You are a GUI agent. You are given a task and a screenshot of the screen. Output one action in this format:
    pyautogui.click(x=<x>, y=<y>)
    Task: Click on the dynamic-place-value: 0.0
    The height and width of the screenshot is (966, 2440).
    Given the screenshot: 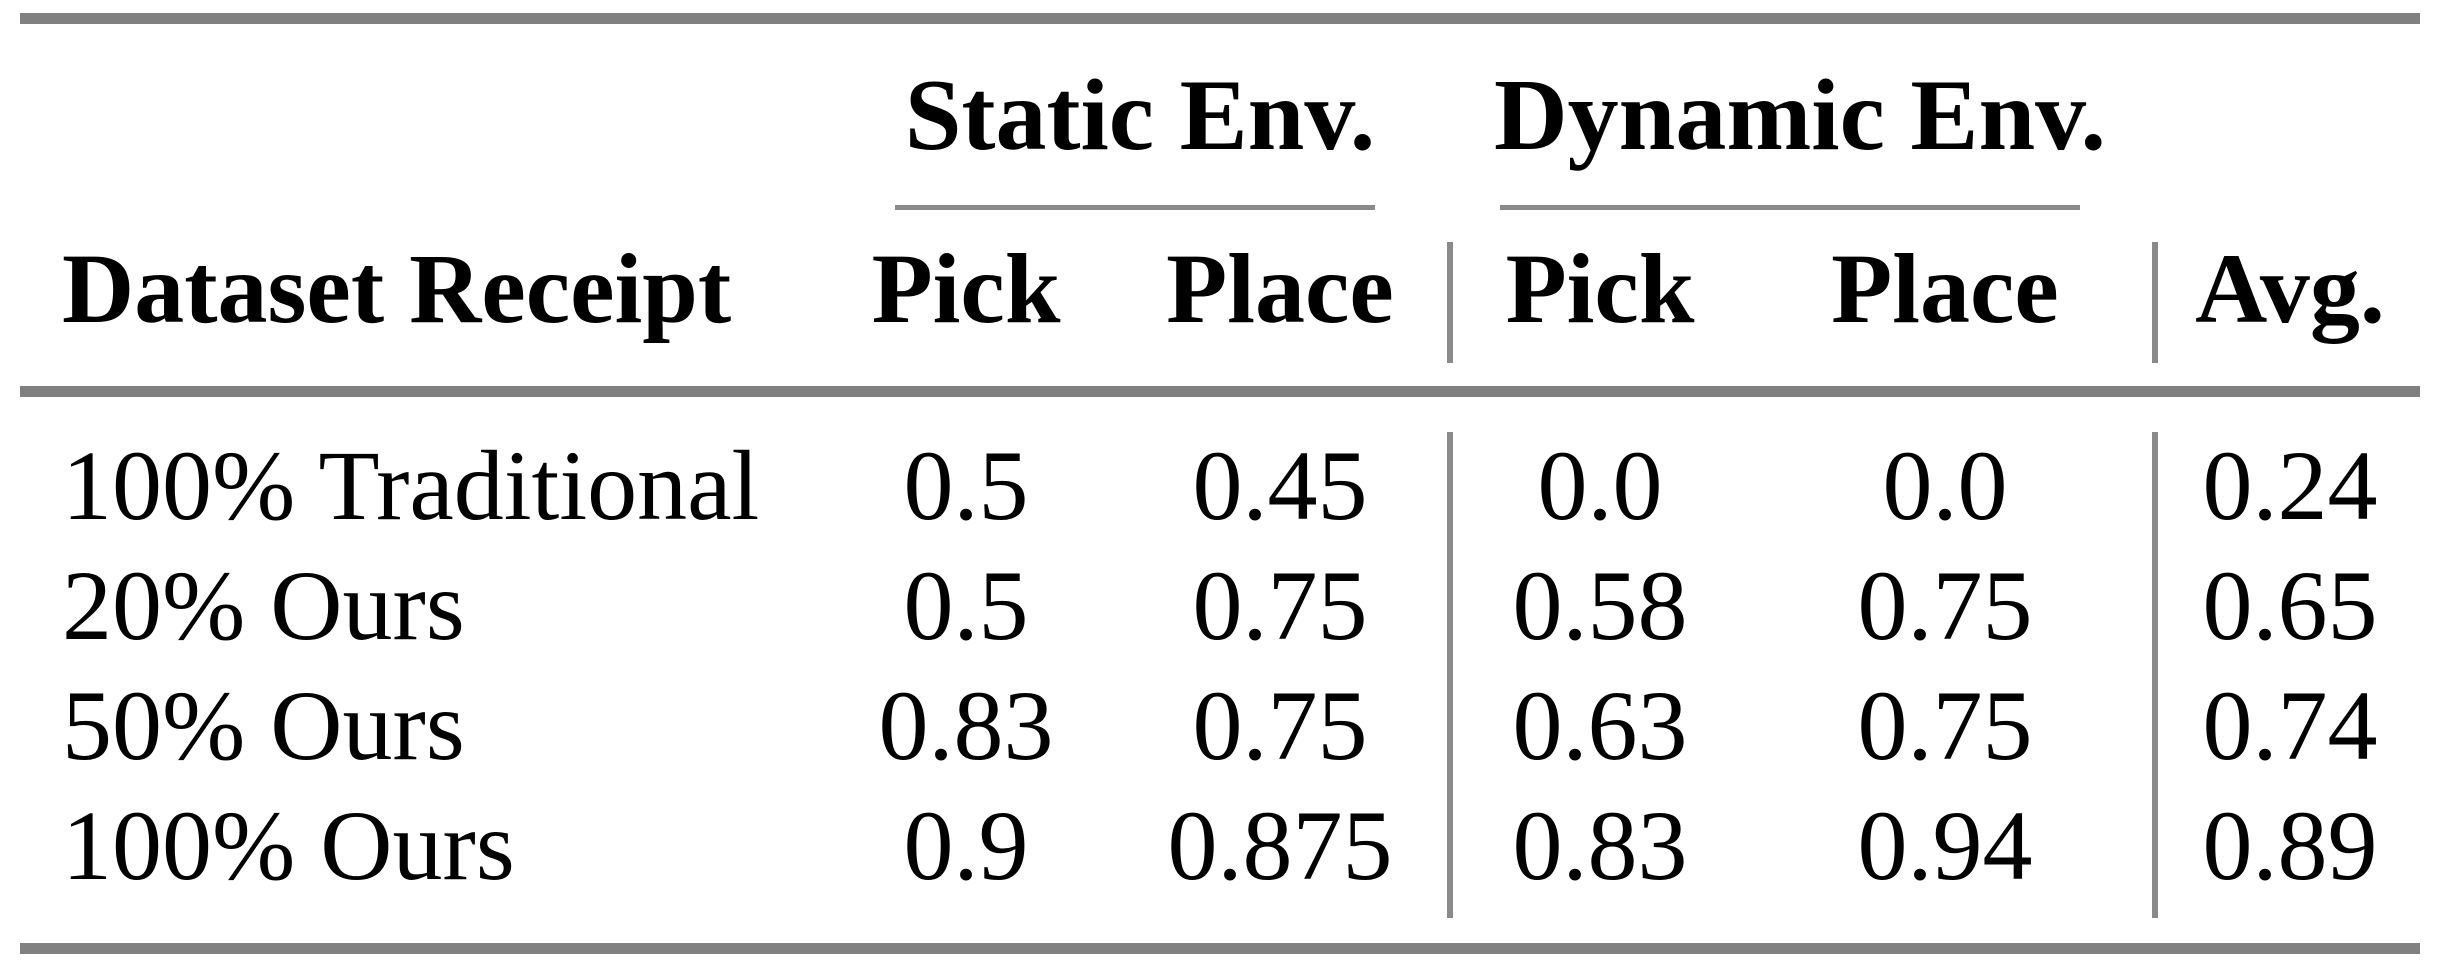 What is the action you would take?
    pyautogui.click(x=1945, y=485)
    